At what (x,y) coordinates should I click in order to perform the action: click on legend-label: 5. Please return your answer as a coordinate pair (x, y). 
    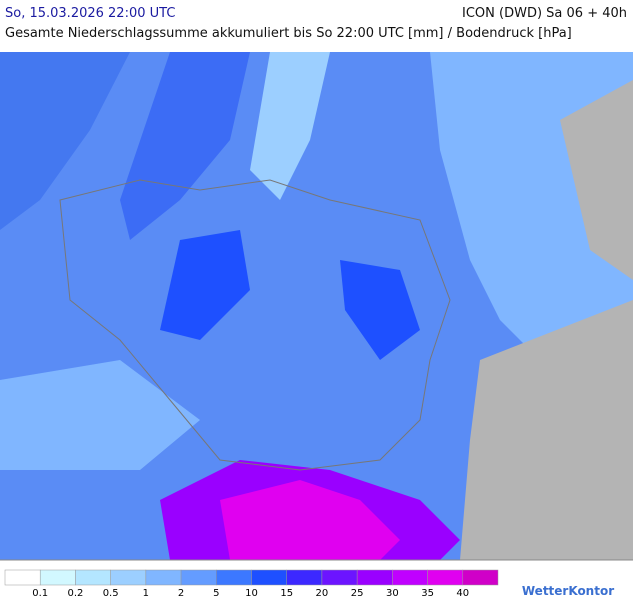
    Looking at the image, I should click on (216, 593).